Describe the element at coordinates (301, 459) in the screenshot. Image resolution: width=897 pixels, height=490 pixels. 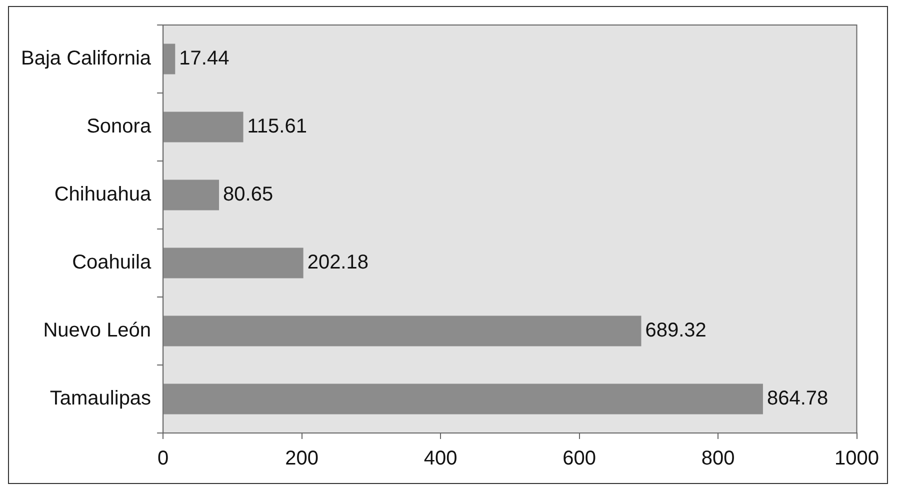
I see `x-tick-label: 200` at that location.